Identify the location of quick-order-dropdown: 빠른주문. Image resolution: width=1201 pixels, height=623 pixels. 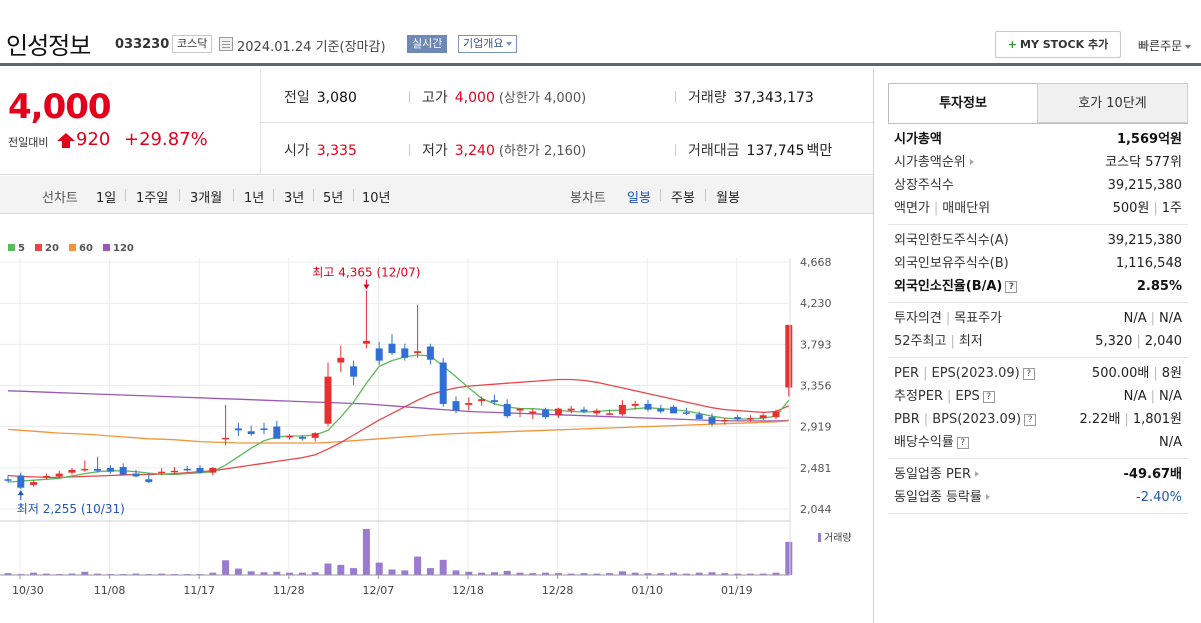
(1165, 45).